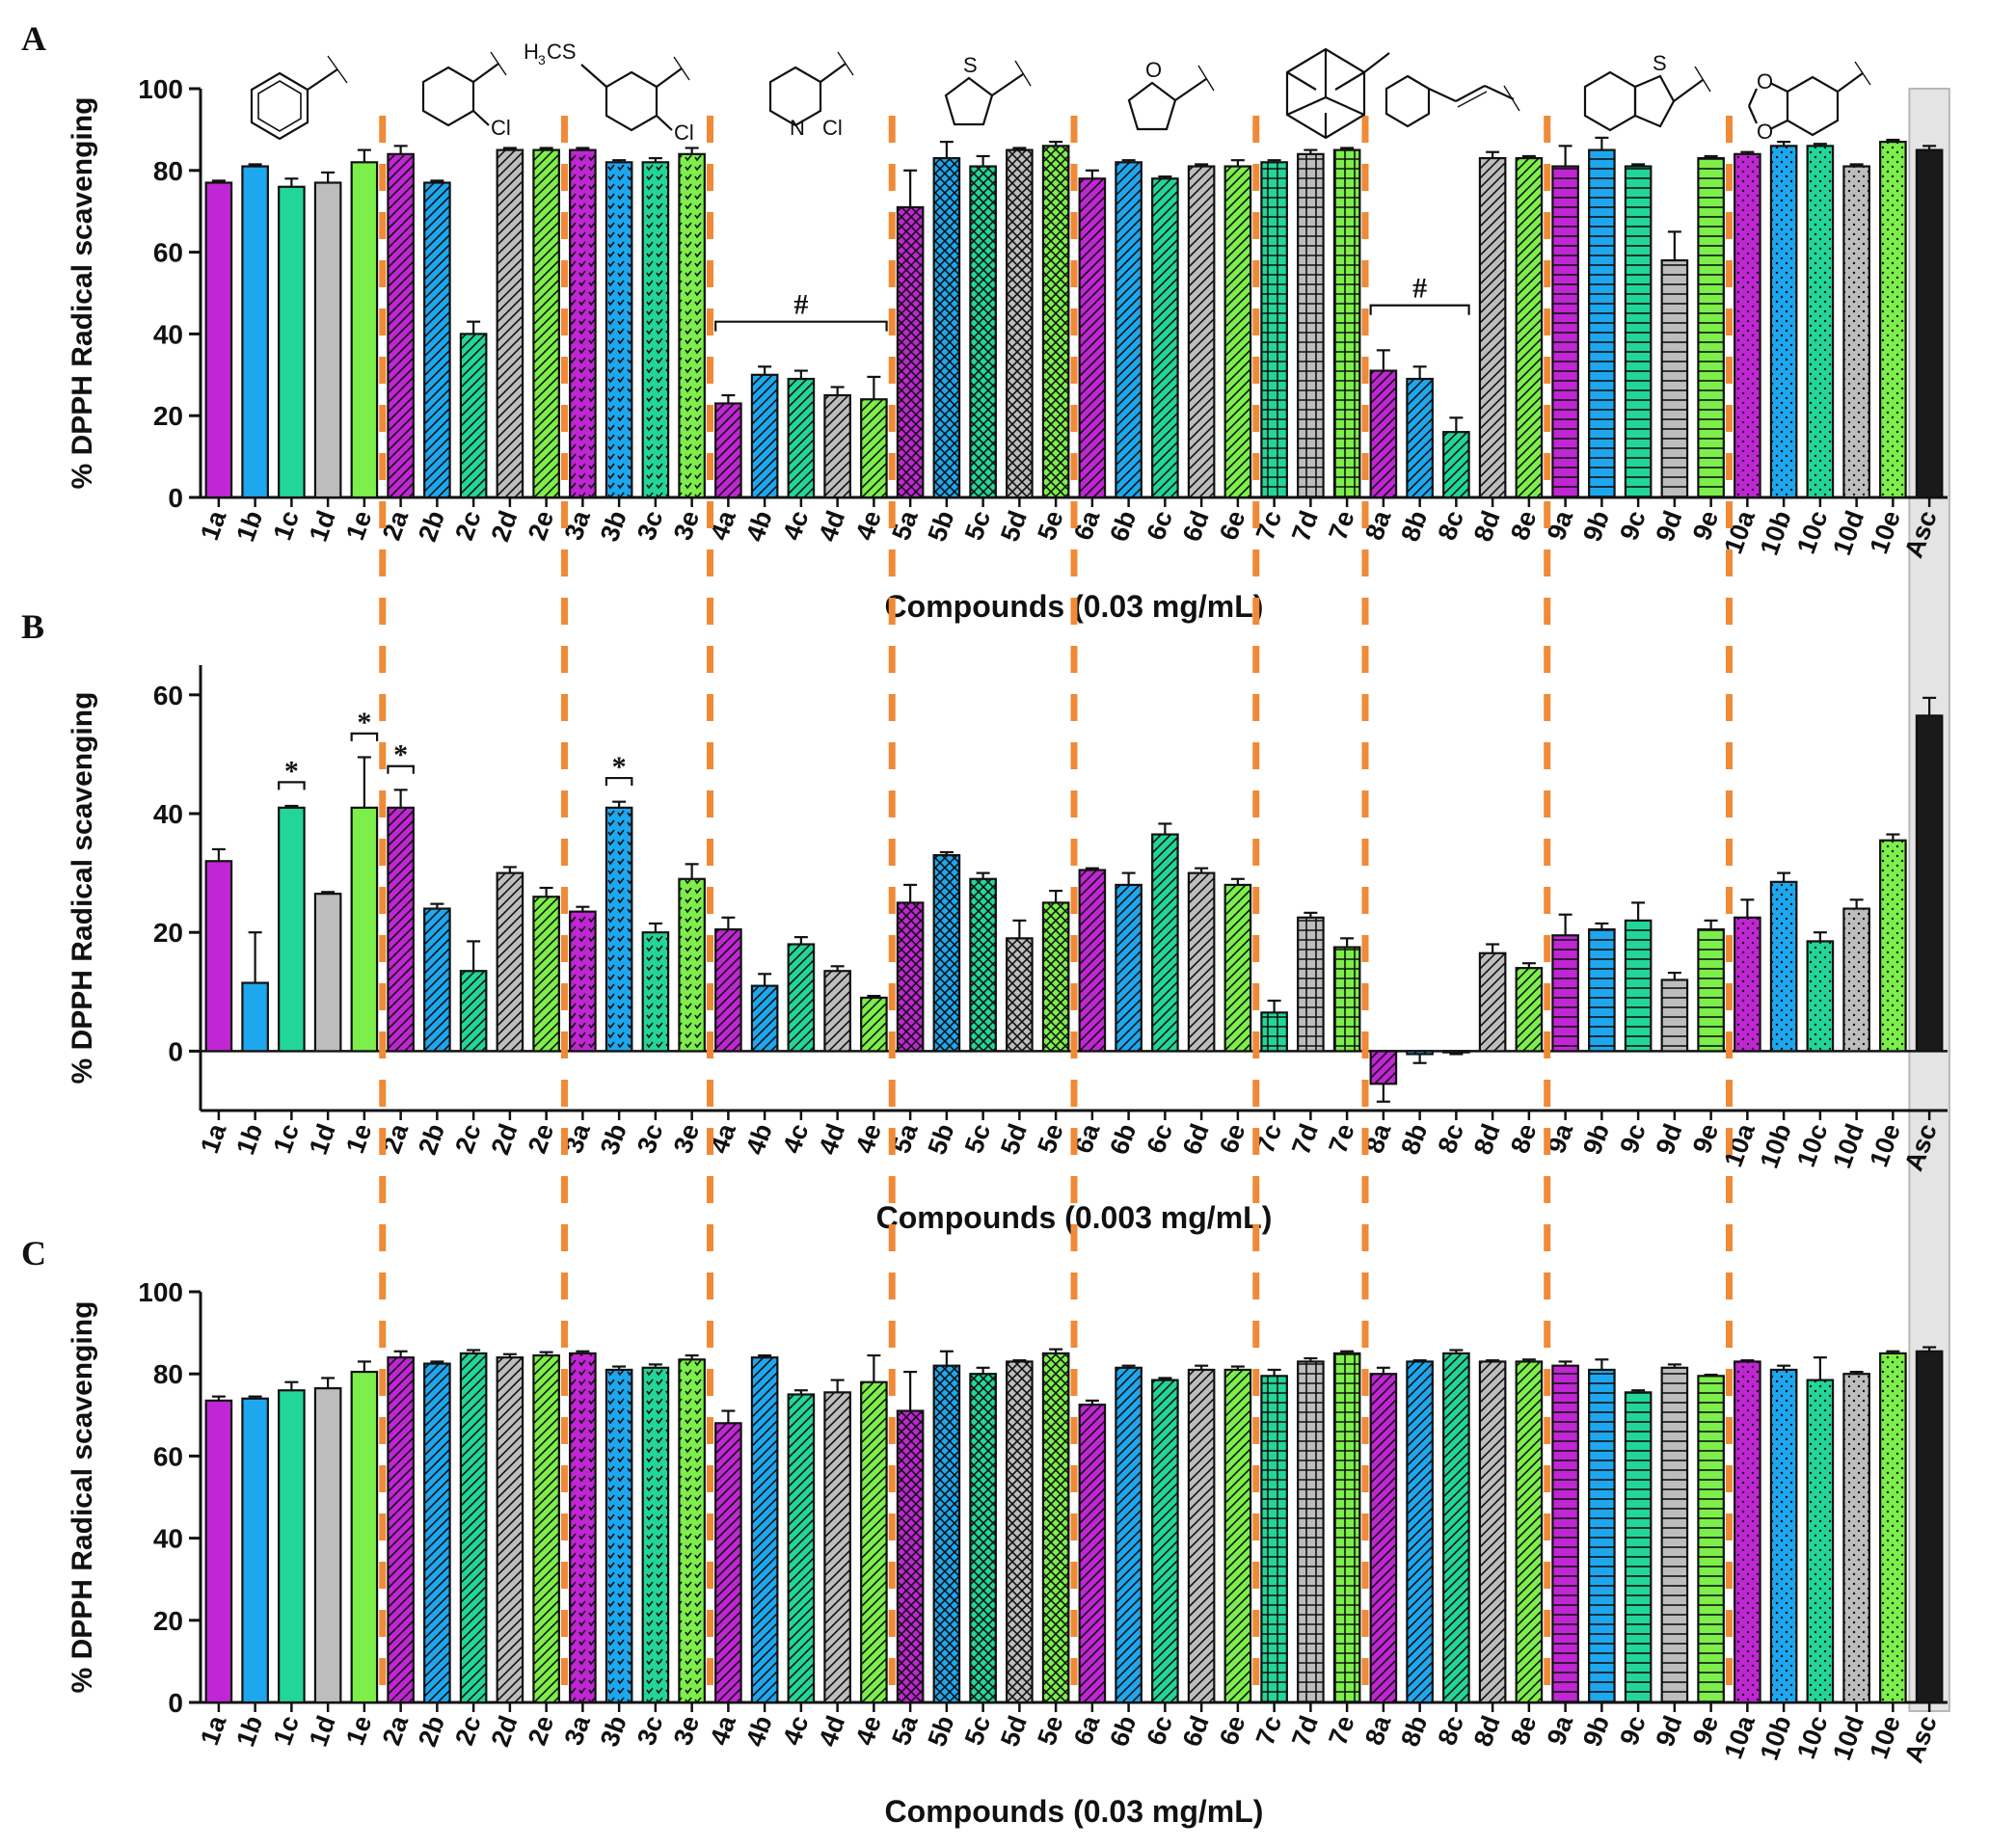 The width and height of the screenshot is (1989, 1848). I want to click on bar-1a, so click(218, 1552).